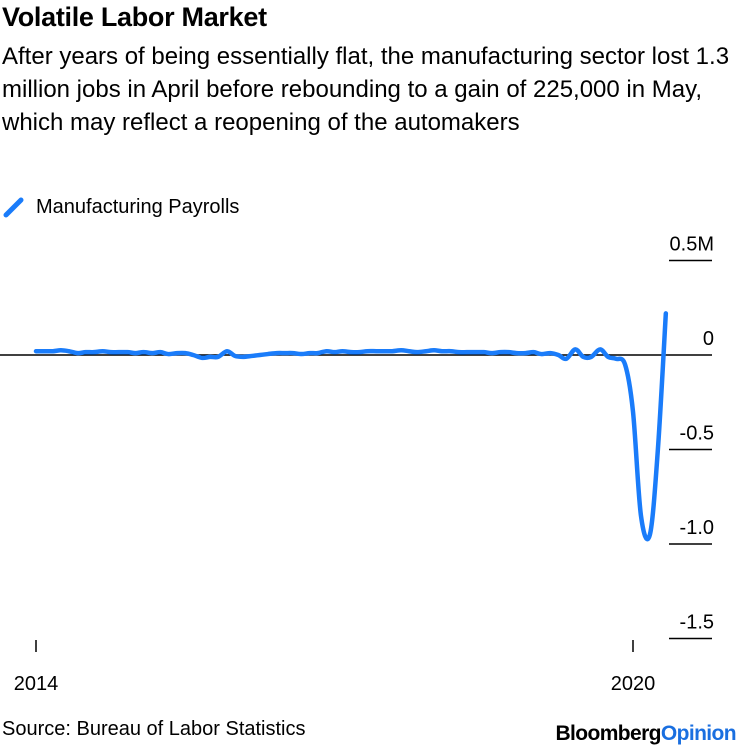 This screenshot has width=740, height=749. What do you see at coordinates (708, 339) in the screenshot?
I see `y-tick-label: 0` at bounding box center [708, 339].